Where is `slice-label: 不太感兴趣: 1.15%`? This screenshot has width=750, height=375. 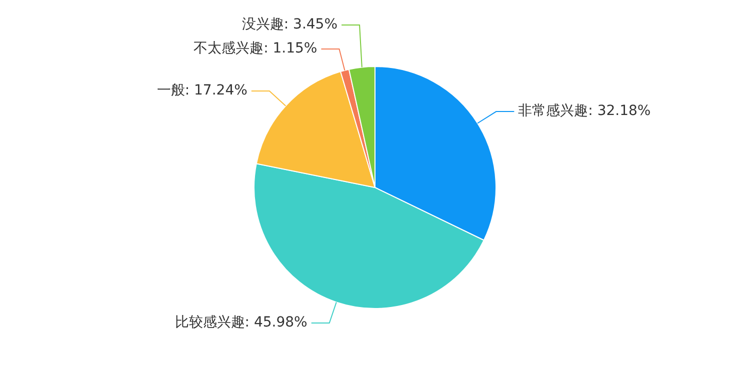
slice-label: 不太感兴趣: 1.15% is located at coordinates (256, 48).